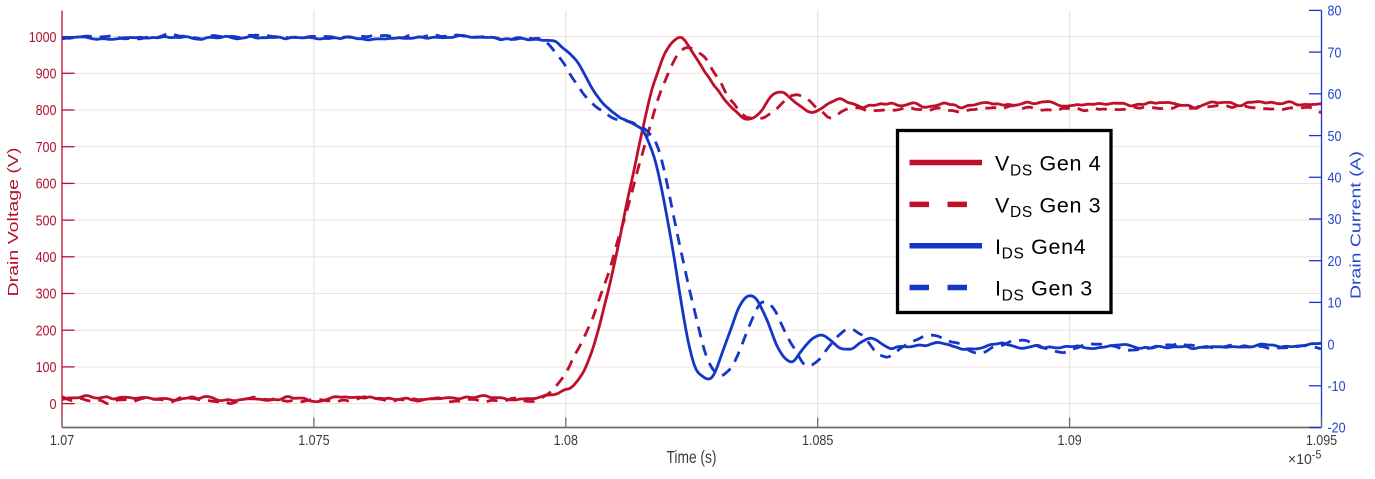 Image resolution: width=1375 pixels, height=479 pixels. Describe the element at coordinates (1337, 387) in the screenshot. I see `svg-text: -10` at that location.